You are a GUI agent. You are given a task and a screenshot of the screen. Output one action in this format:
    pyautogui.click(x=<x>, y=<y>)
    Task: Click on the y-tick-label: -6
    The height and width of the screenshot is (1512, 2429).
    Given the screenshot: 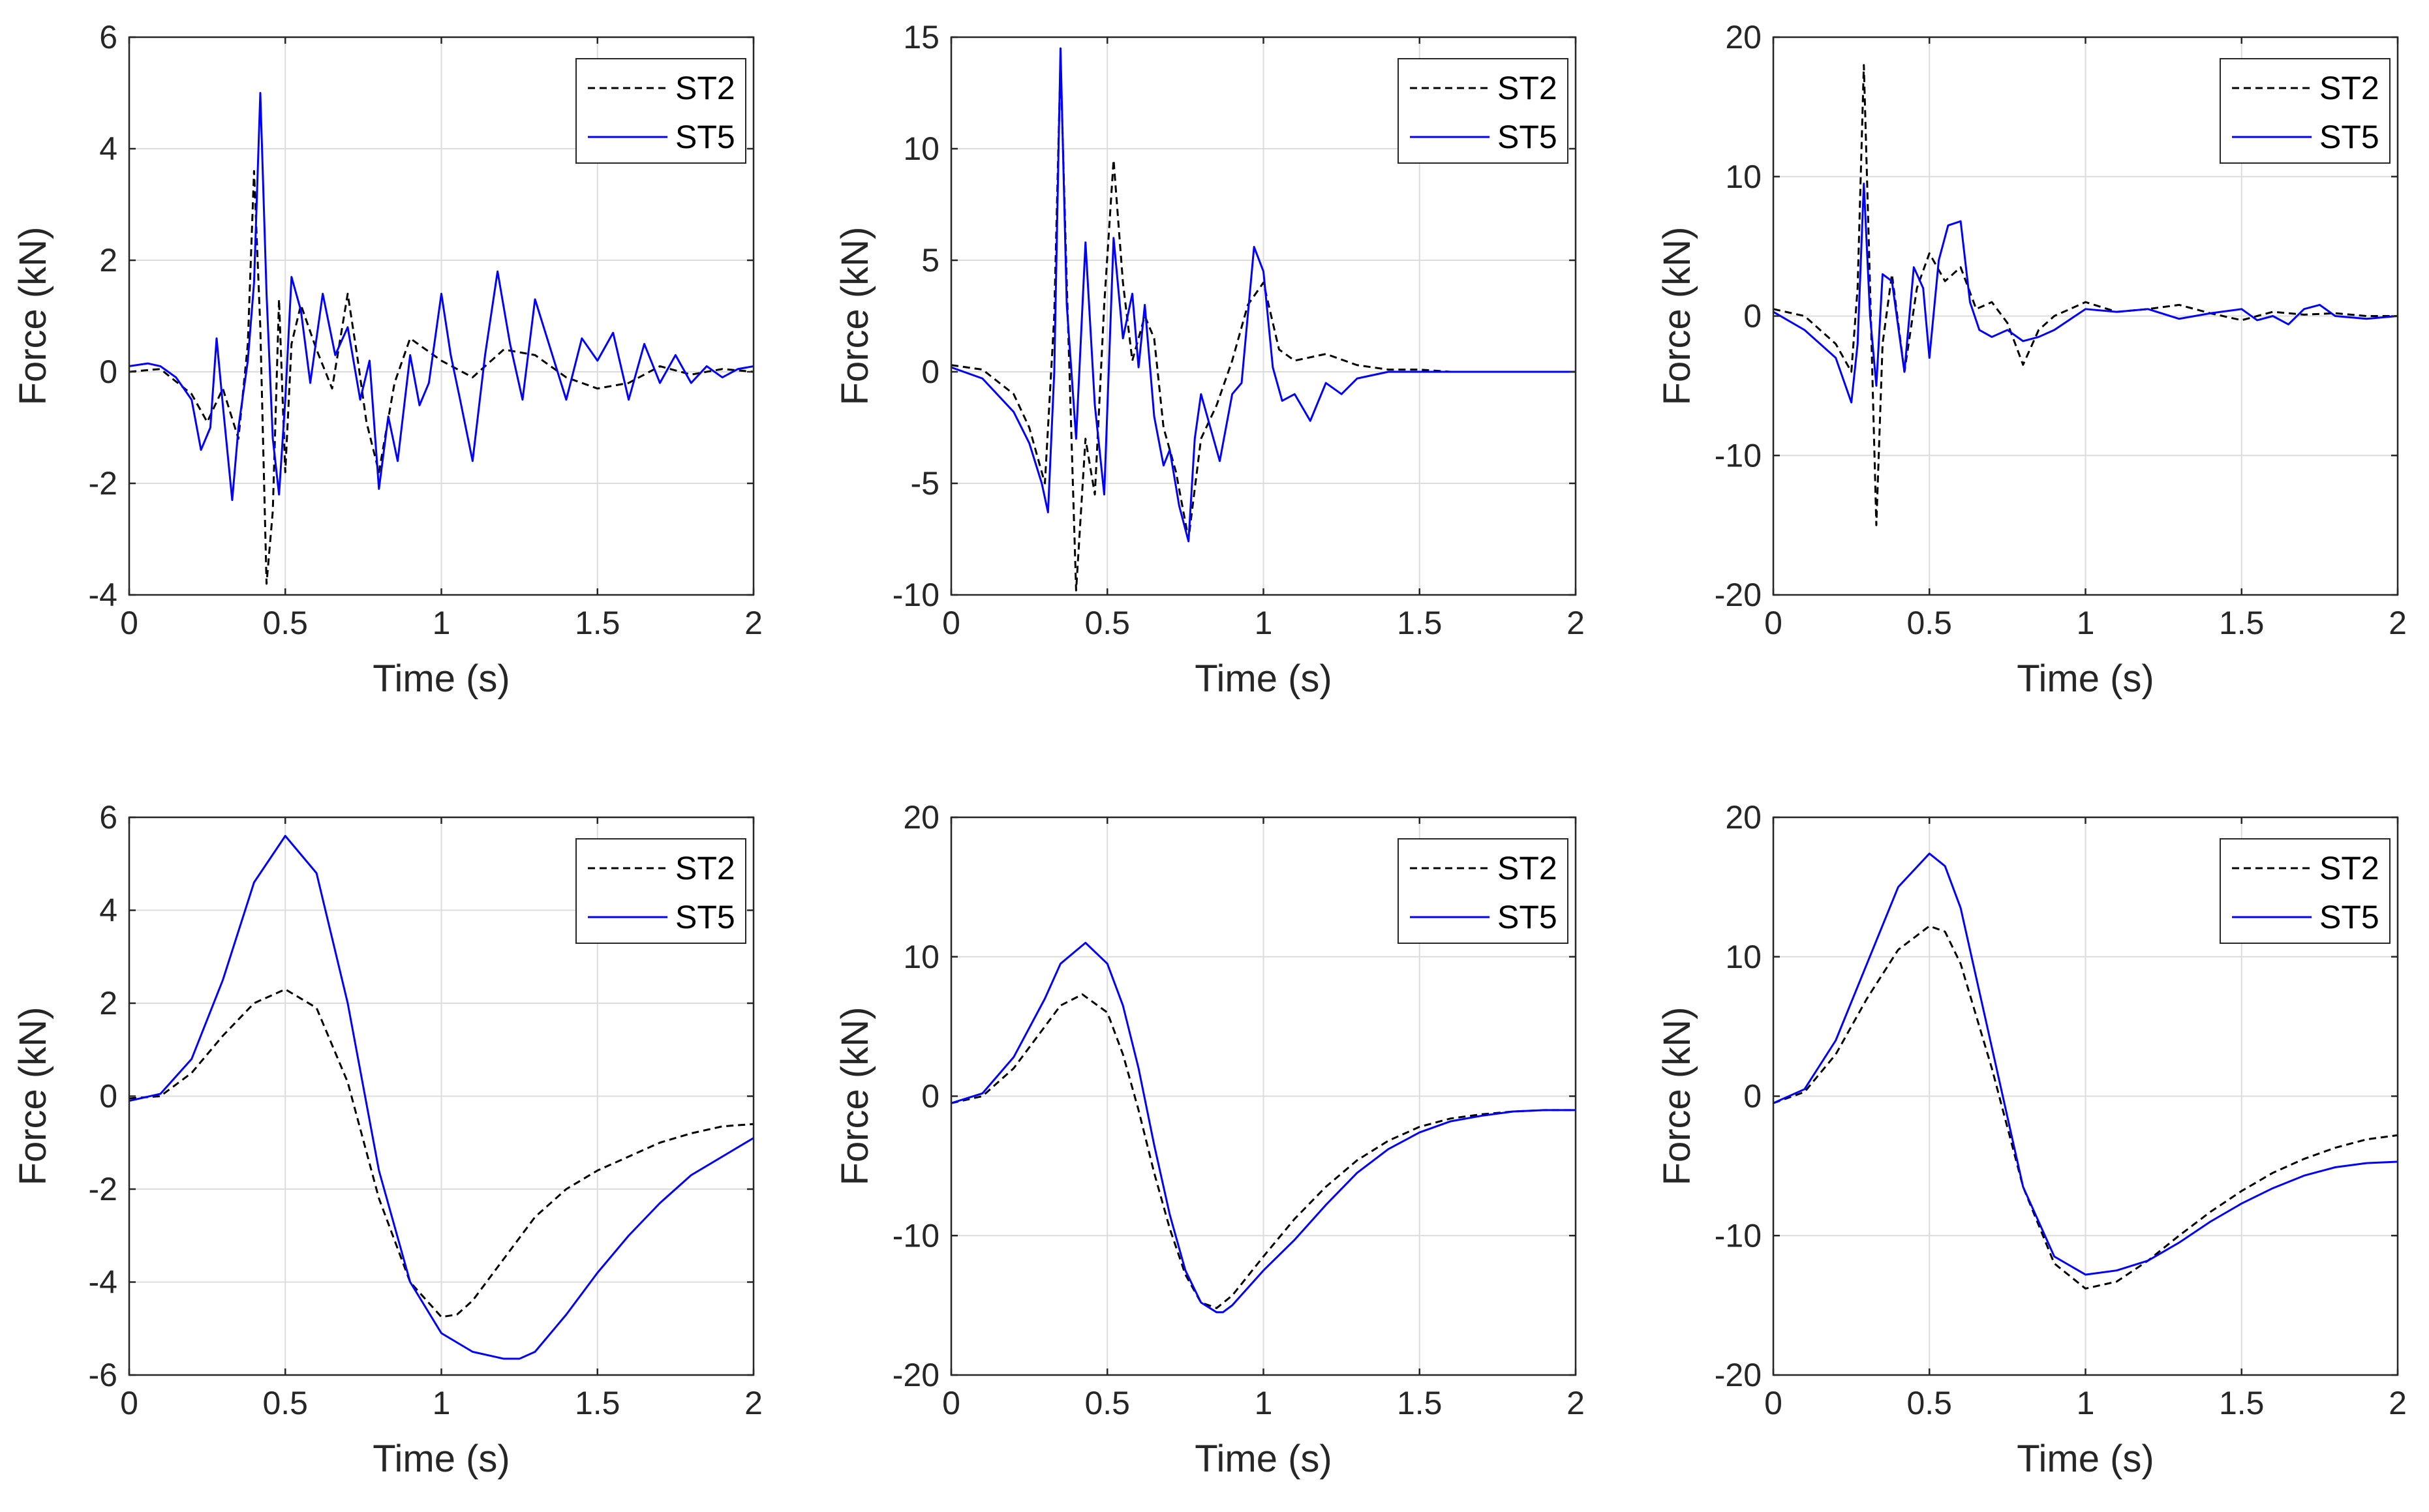 What is the action you would take?
    pyautogui.click(x=103, y=1375)
    